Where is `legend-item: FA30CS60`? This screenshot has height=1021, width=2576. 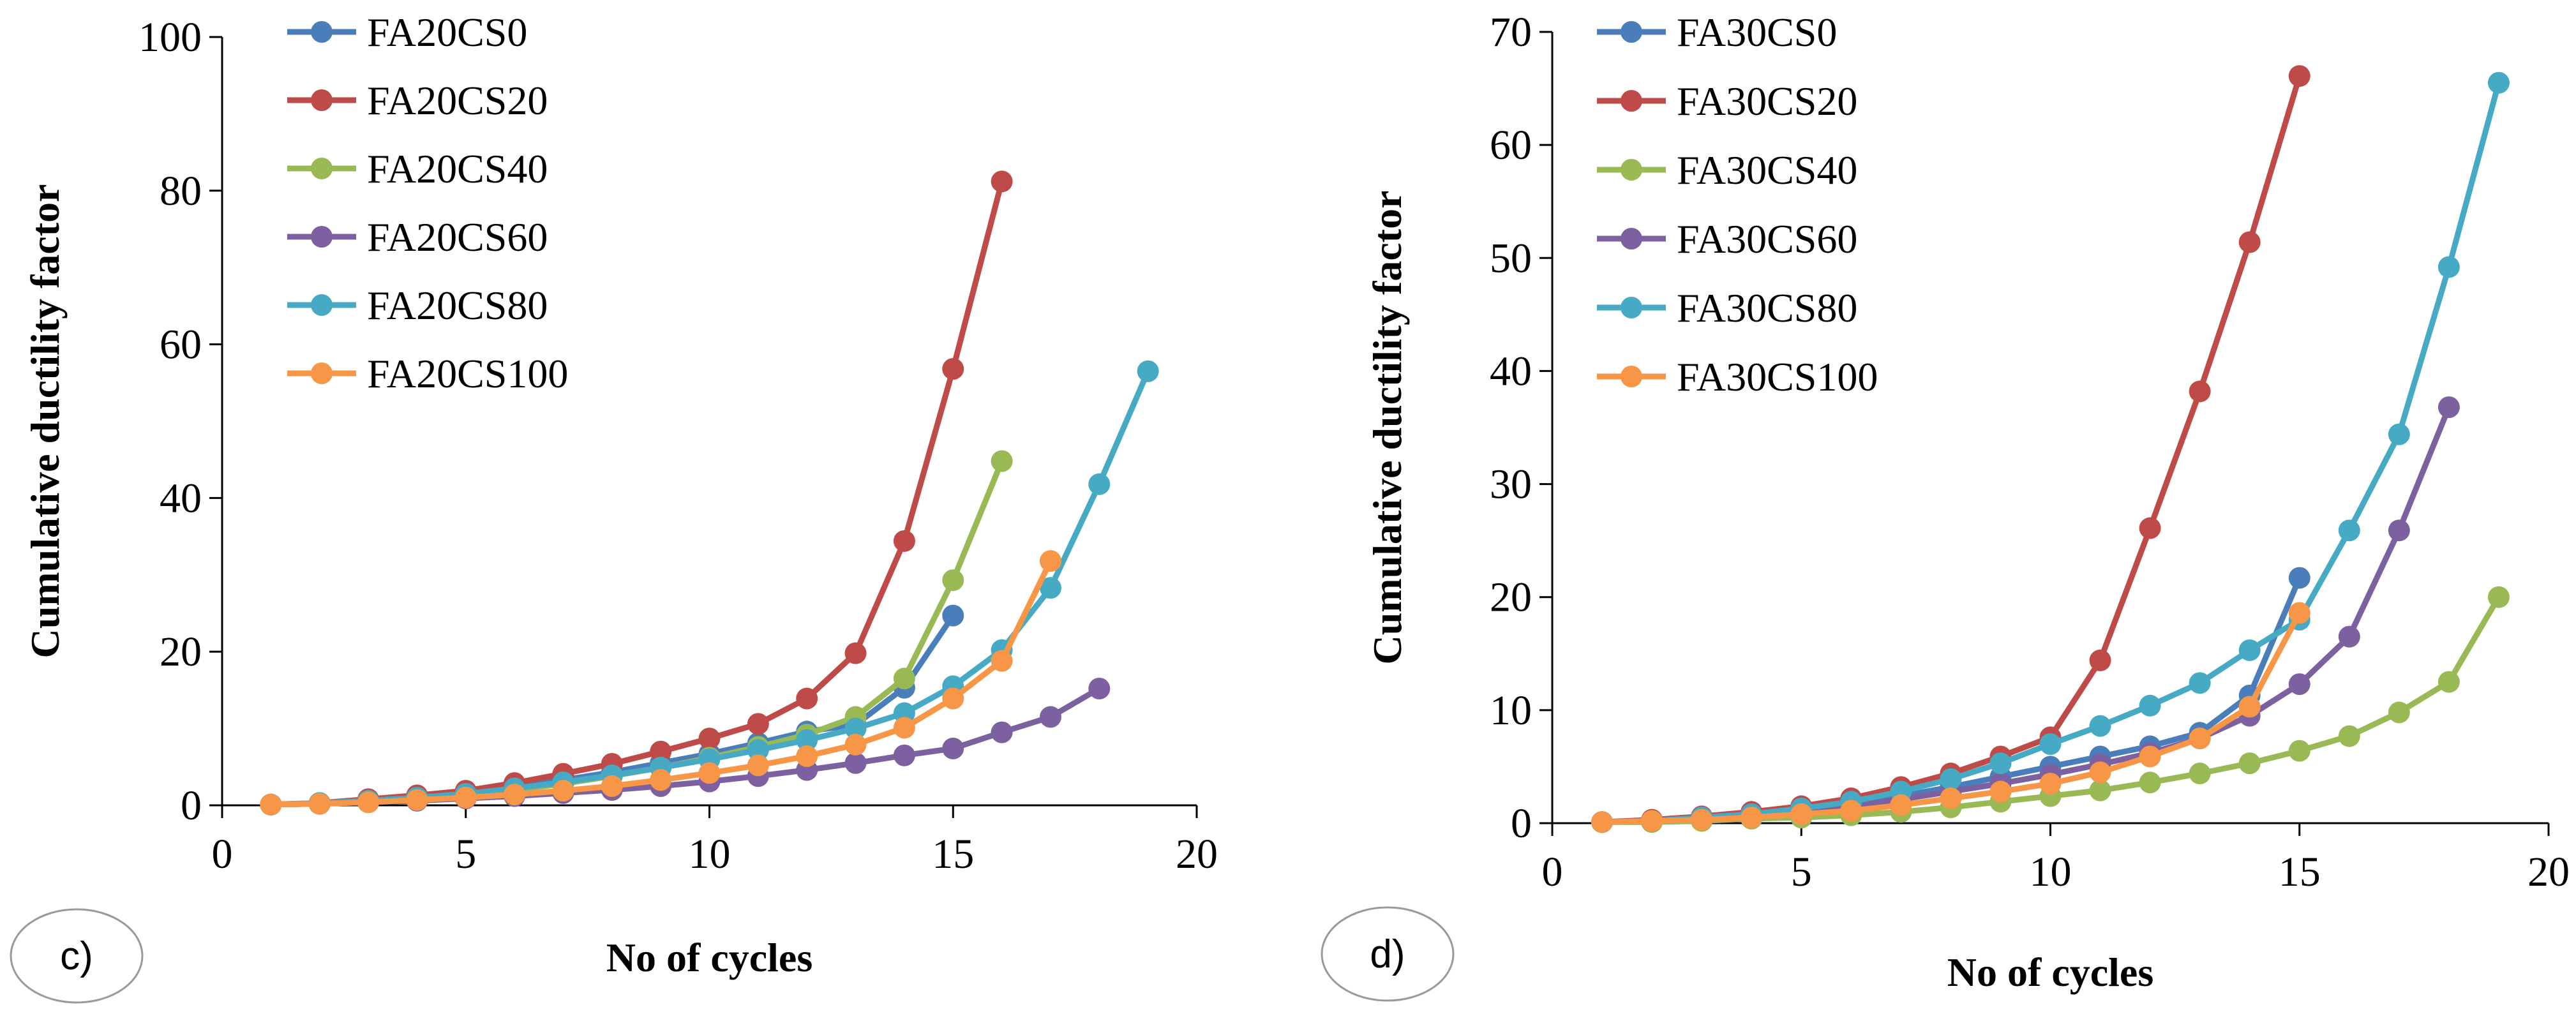
legend-item: FA30CS60 is located at coordinates (1727, 239).